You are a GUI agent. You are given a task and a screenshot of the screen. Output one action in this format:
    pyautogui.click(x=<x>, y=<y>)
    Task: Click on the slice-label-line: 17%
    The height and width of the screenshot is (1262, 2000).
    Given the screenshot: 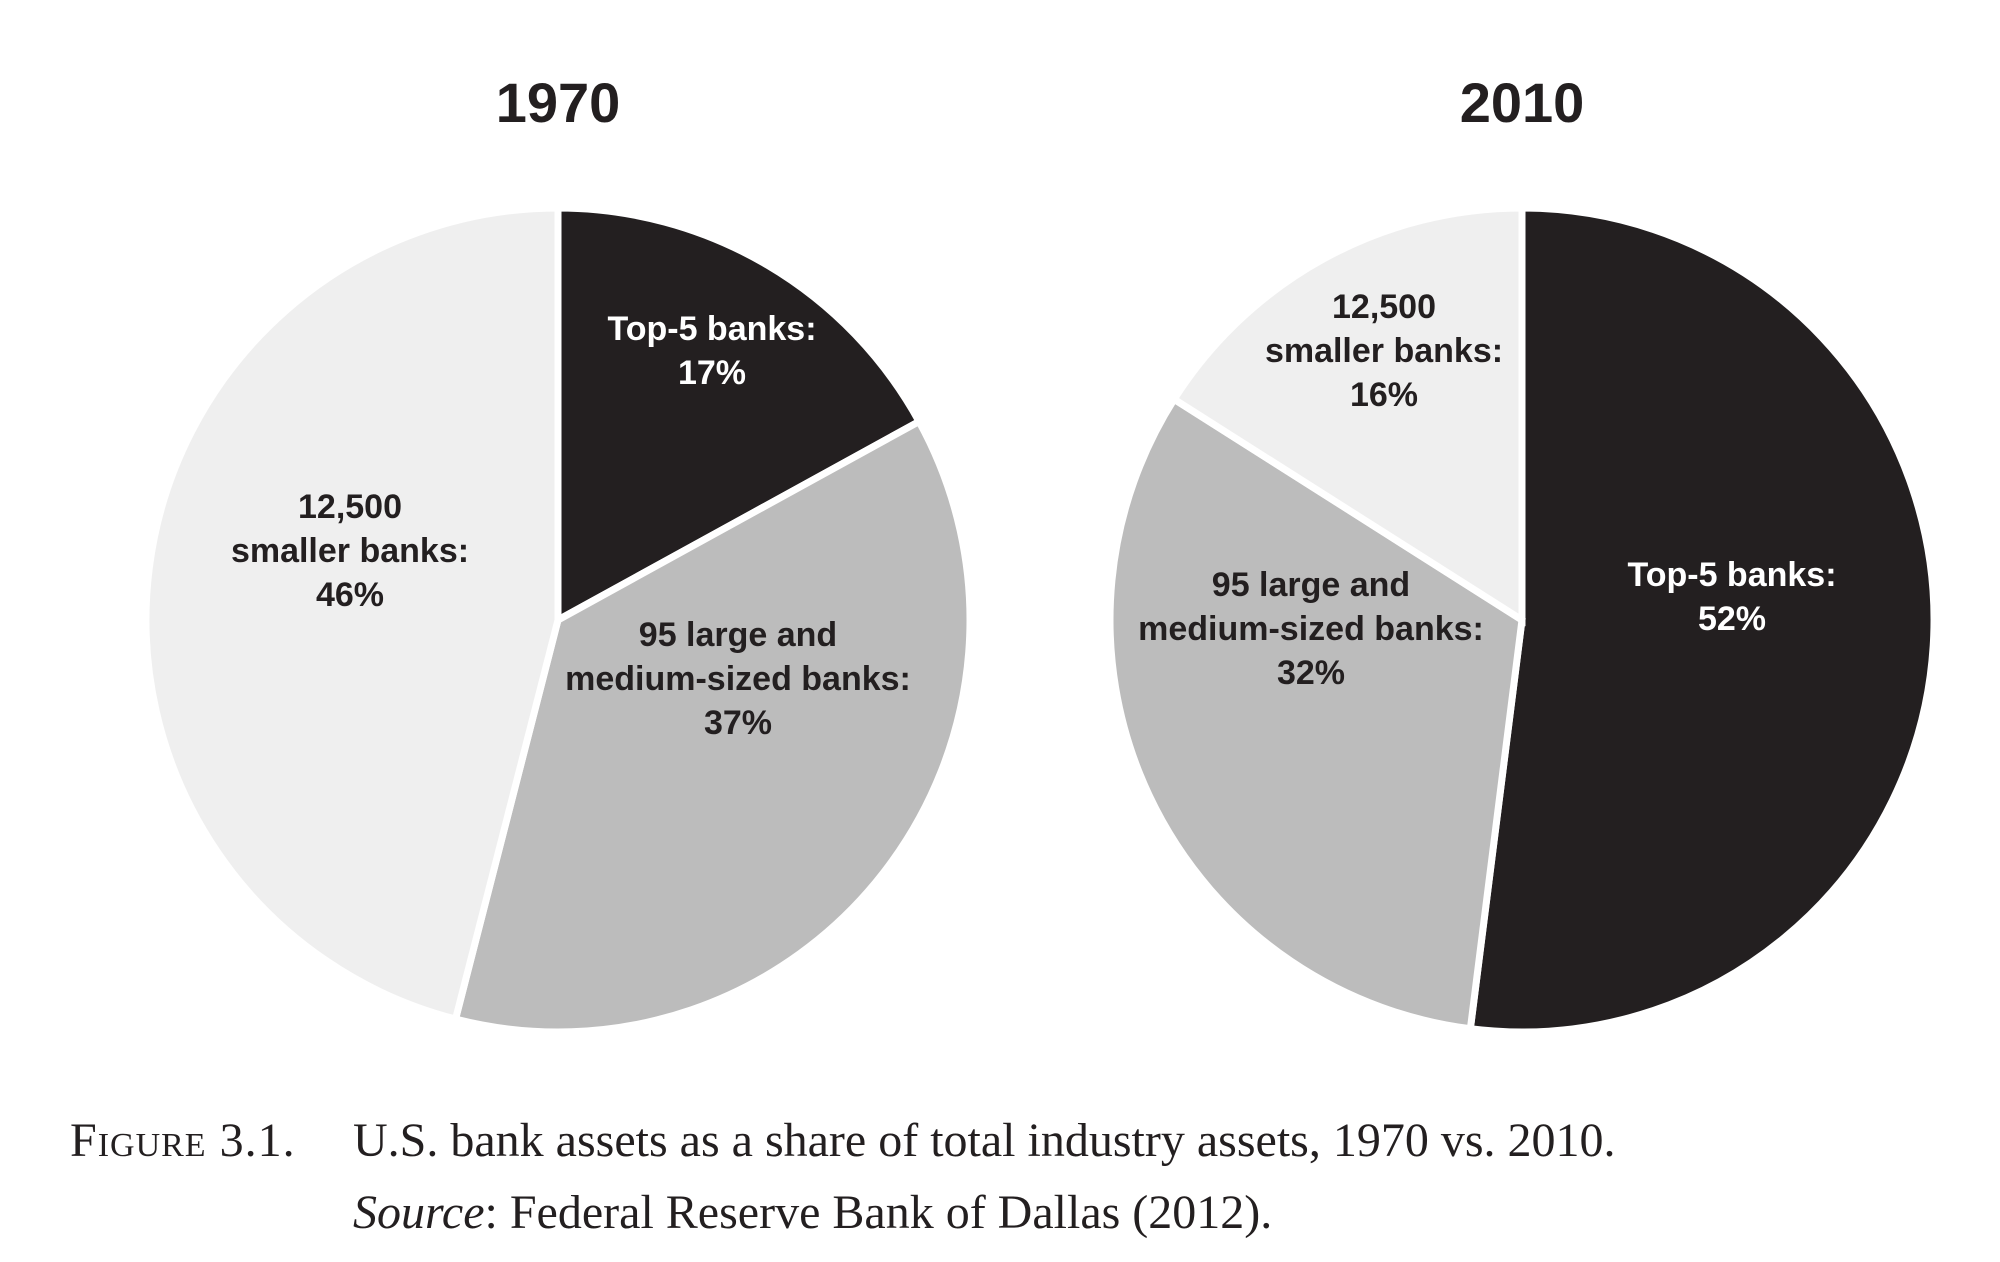 What is the action you would take?
    pyautogui.click(x=712, y=373)
    